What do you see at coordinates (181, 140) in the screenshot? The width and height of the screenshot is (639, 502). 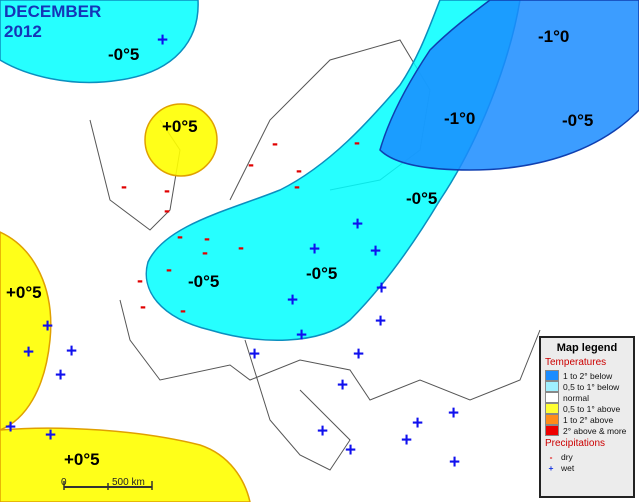 I see `region-warm-scotland` at bounding box center [181, 140].